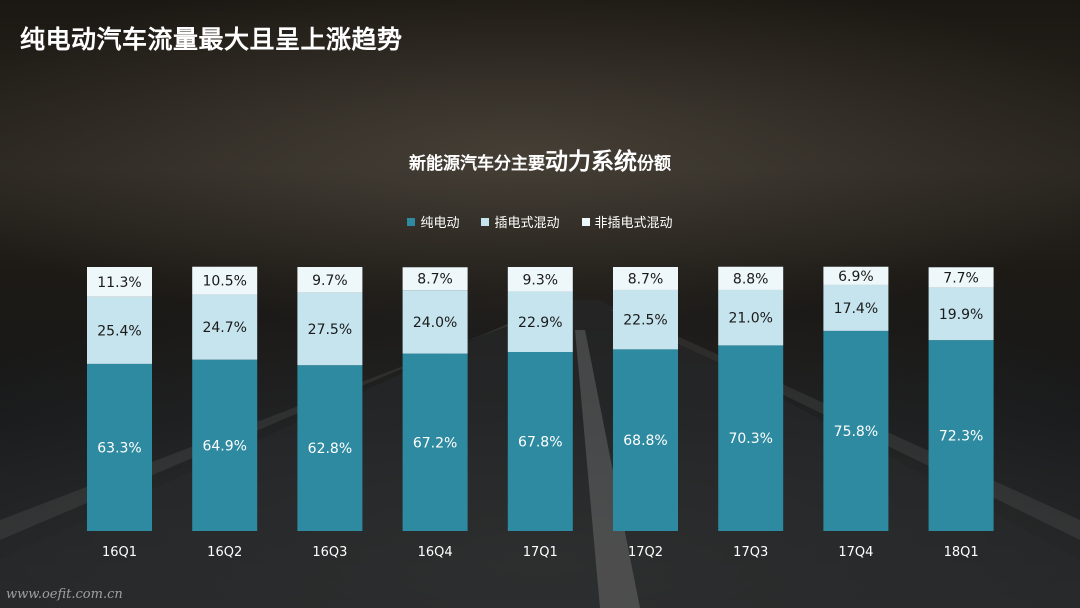  I want to click on bar-bev-17Q2, so click(645, 440).